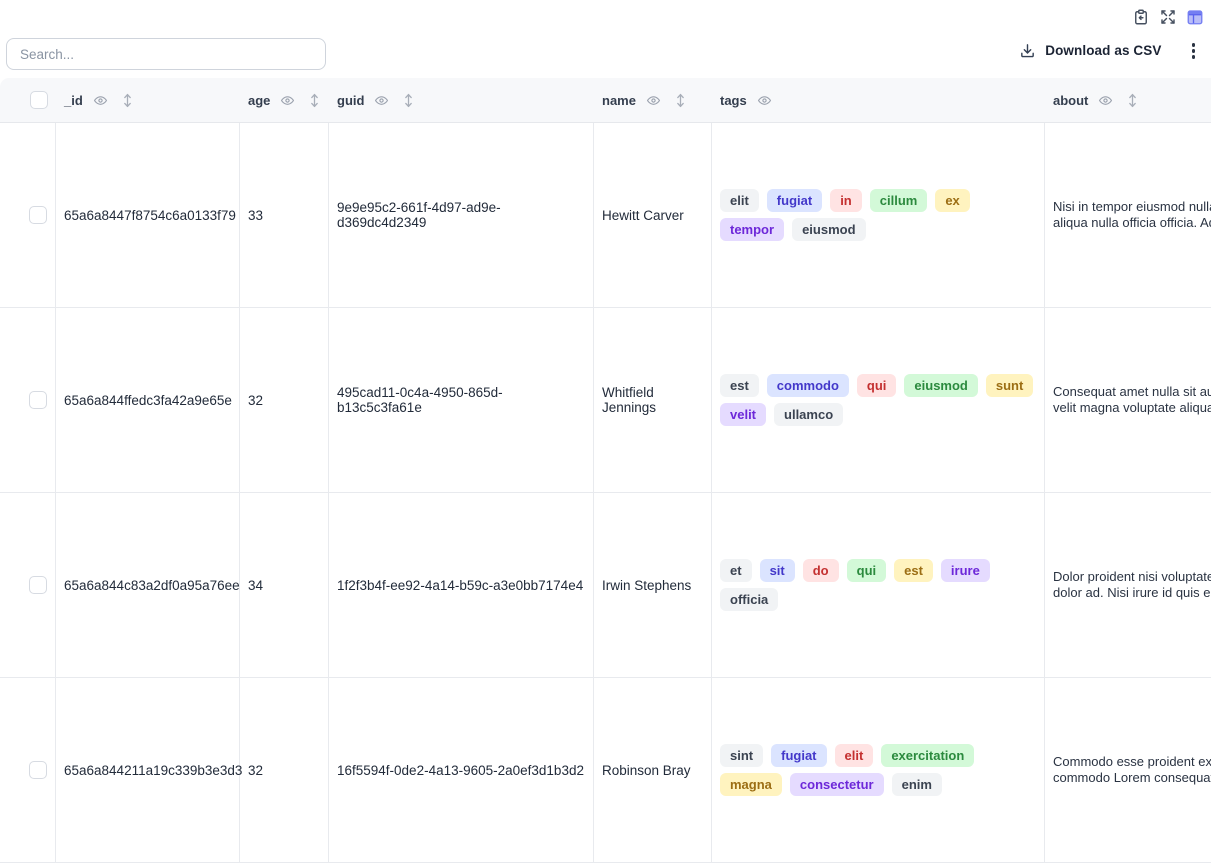 Image resolution: width=1211 pixels, height=863 pixels. What do you see at coordinates (878, 100) in the screenshot?
I see `column-header-tags: tags` at bounding box center [878, 100].